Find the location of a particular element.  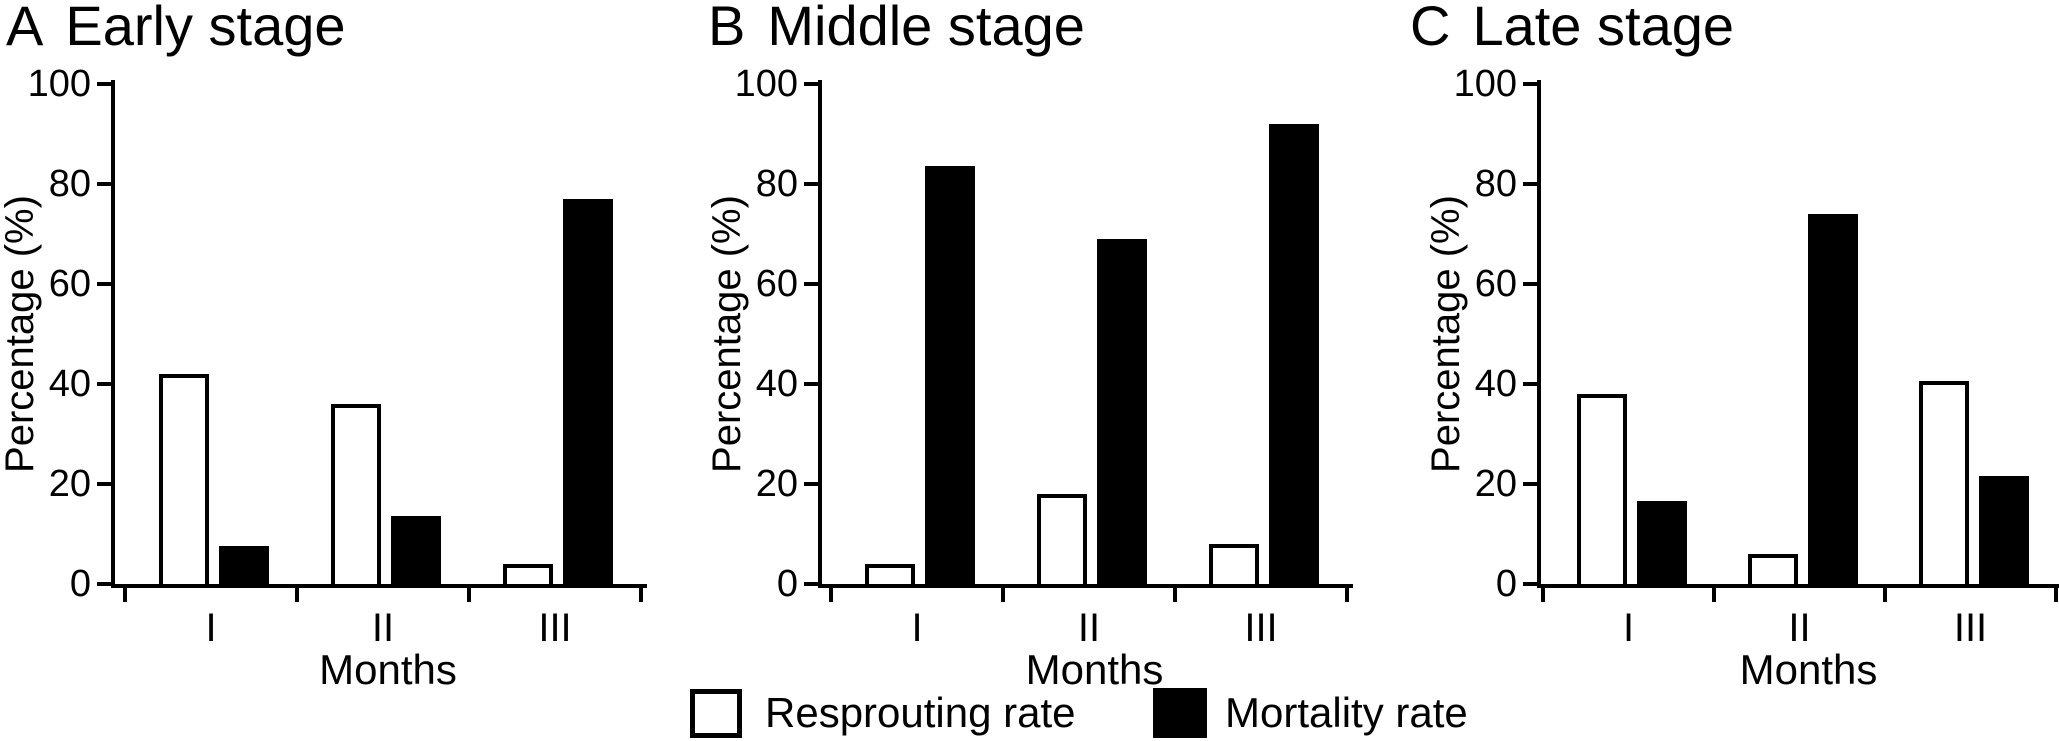

panel-letter: B is located at coordinates (727, 28).